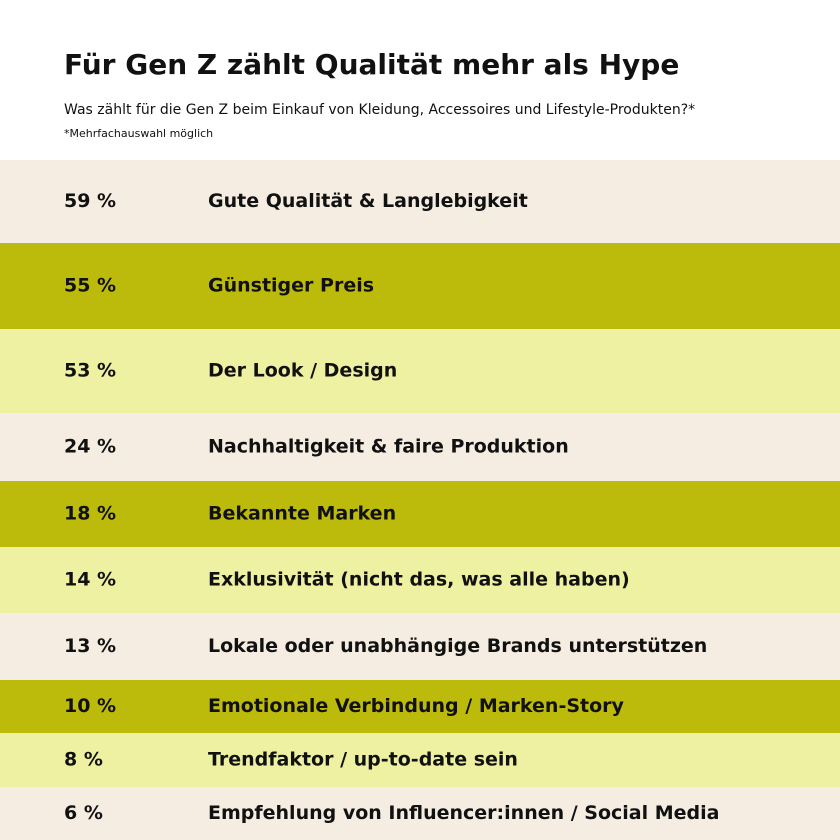 The height and width of the screenshot is (840, 840). Describe the element at coordinates (371, 64) in the screenshot. I see `chart-title: Für Gen Z zählt Qualität mehr als Hype` at that location.